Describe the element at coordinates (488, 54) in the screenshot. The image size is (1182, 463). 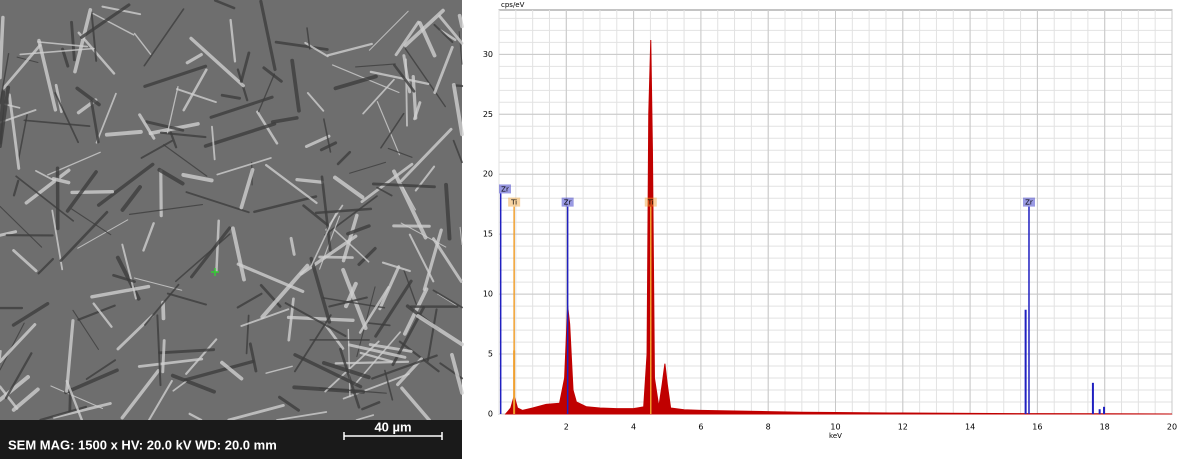
I see `y-tick-label: 30` at that location.